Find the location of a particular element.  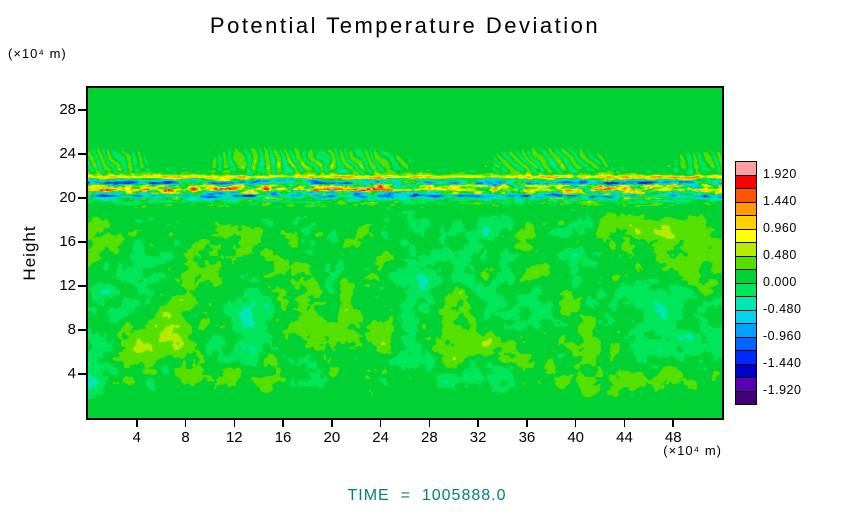

x-tick-label: 12 is located at coordinates (234, 437).